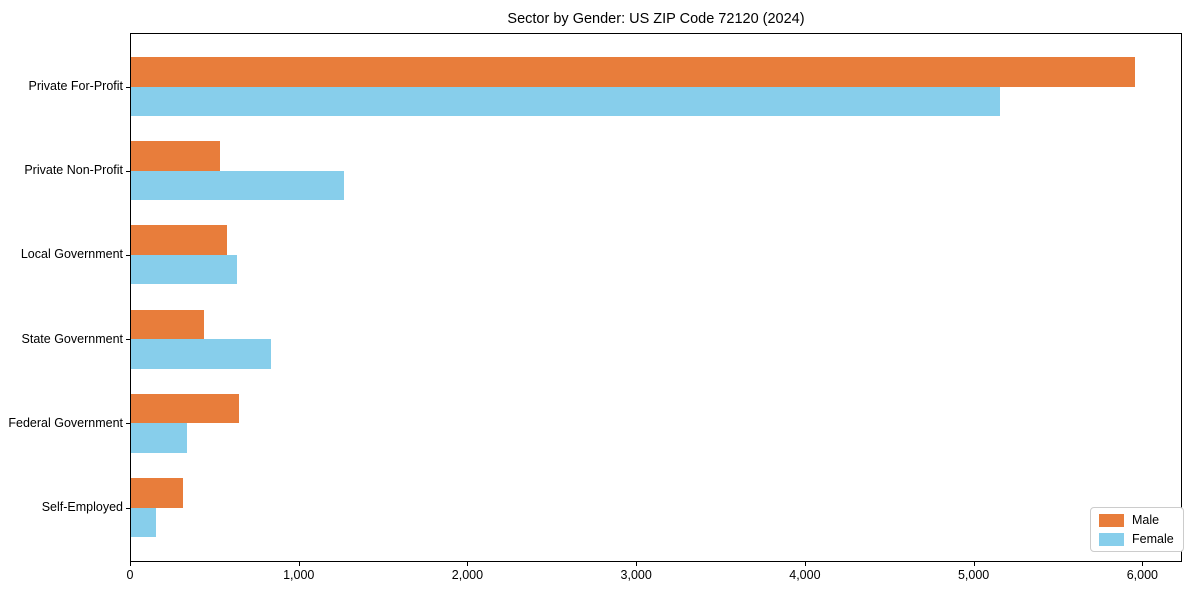  What do you see at coordinates (71, 254) in the screenshot?
I see `y-tick-label: Local Government` at bounding box center [71, 254].